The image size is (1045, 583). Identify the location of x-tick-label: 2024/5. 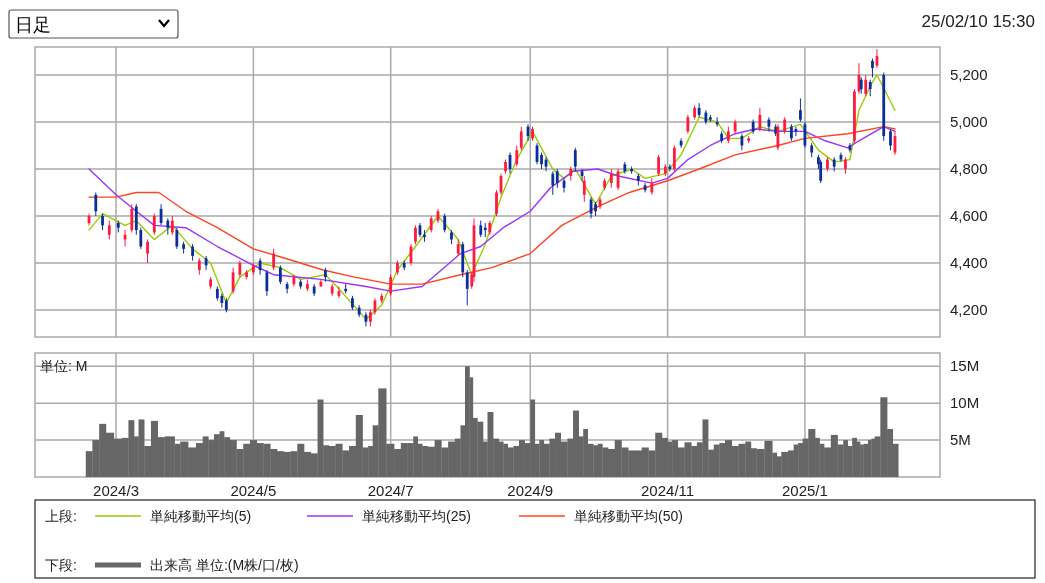
(253, 490).